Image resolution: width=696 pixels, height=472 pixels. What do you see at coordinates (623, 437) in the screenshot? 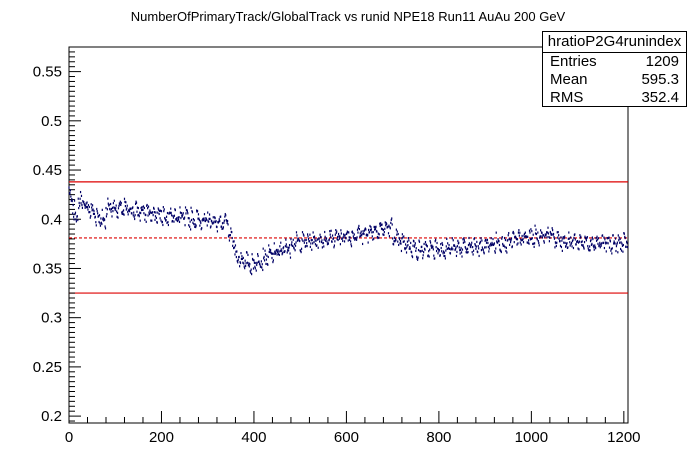
I see `x-tick-label: 1200` at bounding box center [623, 437].